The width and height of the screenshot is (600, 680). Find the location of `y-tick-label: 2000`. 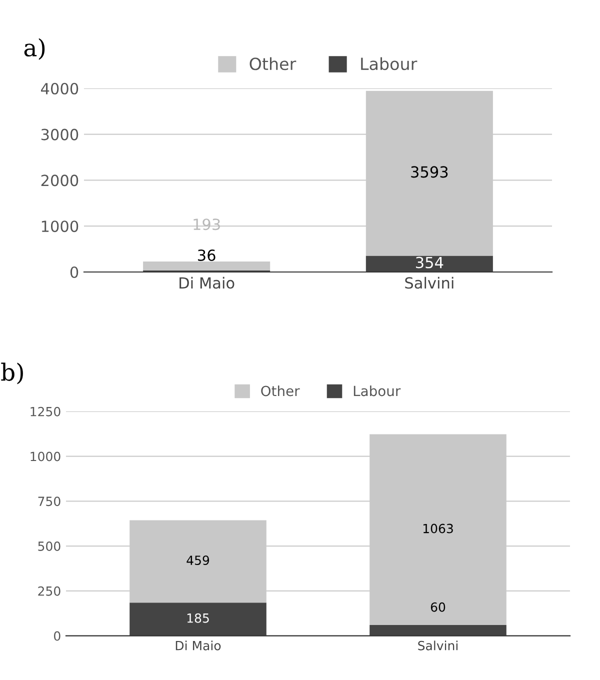

y-tick-label: 2000 is located at coordinates (59, 180).